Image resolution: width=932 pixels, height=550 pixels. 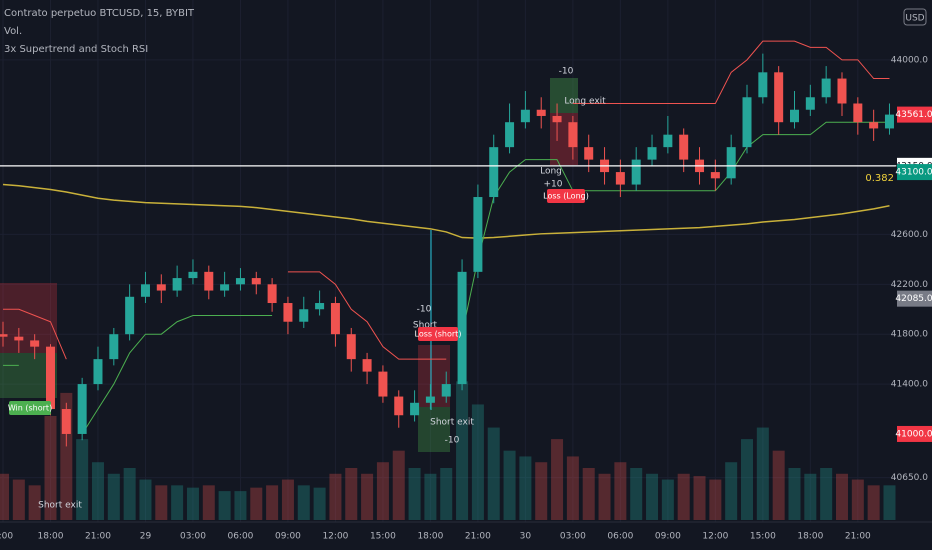 What do you see at coordinates (76, 49) in the screenshot?
I see `header-indicator: 3x Supertrend and Stoch RSI` at bounding box center [76, 49].